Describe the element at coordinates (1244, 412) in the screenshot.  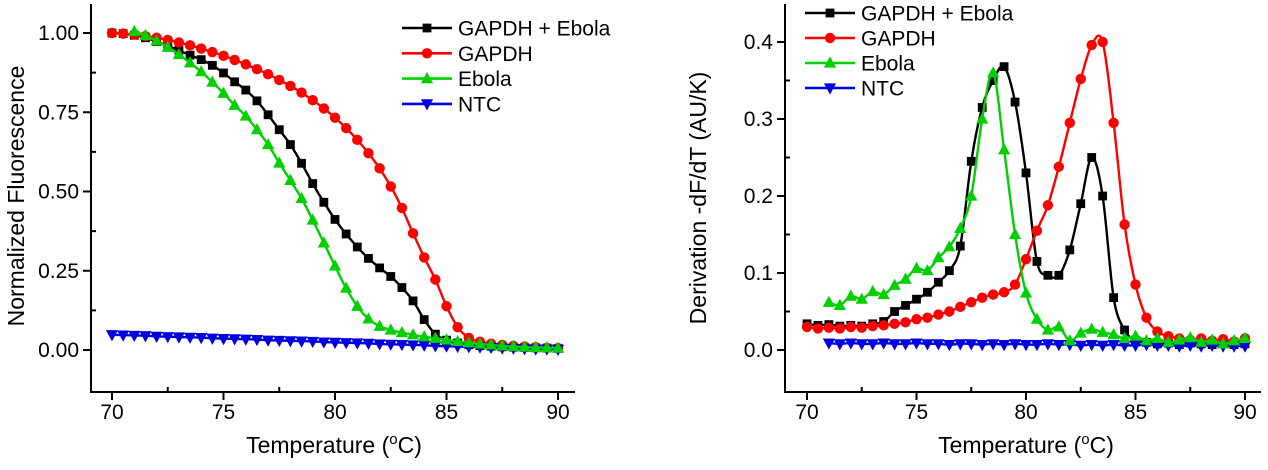
I see `x-tick-label: 90` at that location.